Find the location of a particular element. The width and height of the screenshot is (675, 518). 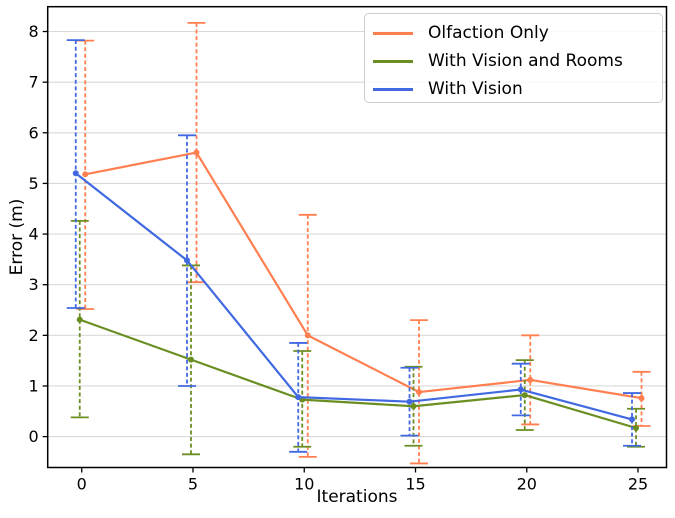

y-tick-label-0: 0 is located at coordinates (34, 436).